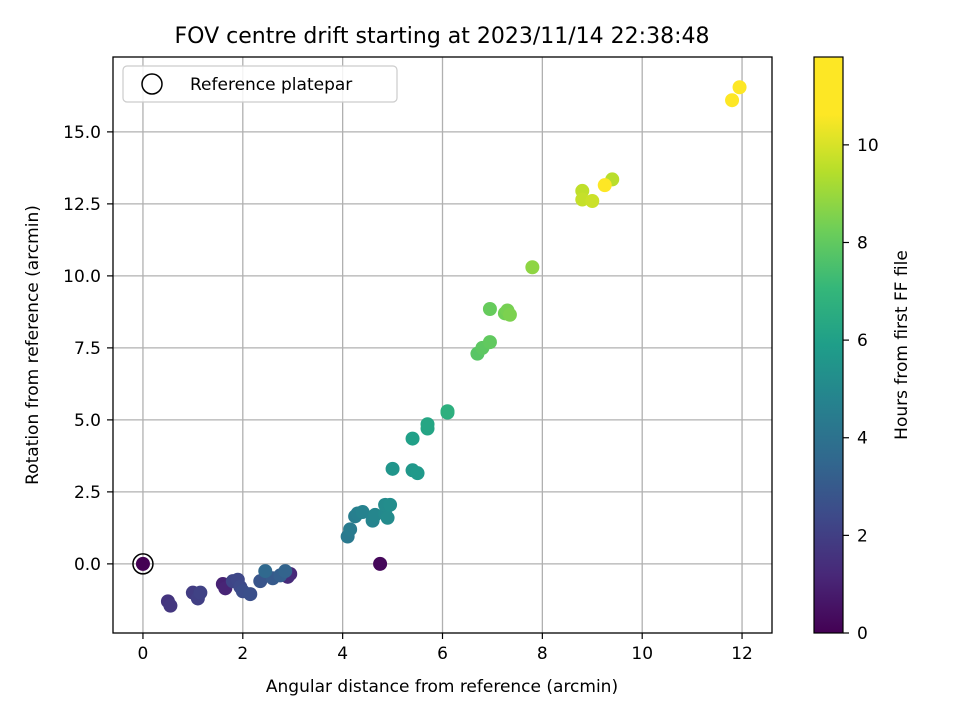  What do you see at coordinates (862, 243) in the screenshot?
I see `colorbar-tick-label: 8` at bounding box center [862, 243].